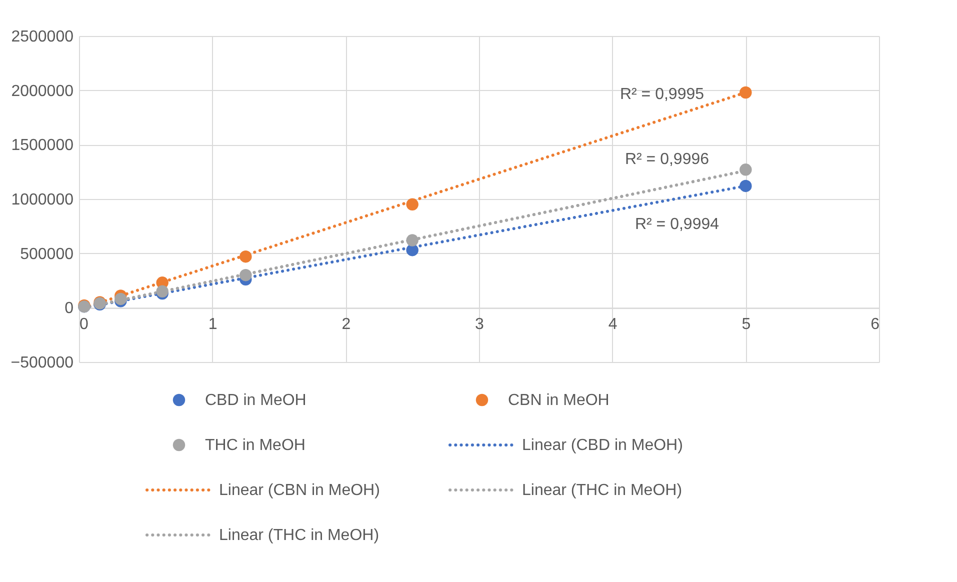 The image size is (957, 582). Describe the element at coordinates (42, 145) in the screenshot. I see `y-tick-label: 1500000` at that location.